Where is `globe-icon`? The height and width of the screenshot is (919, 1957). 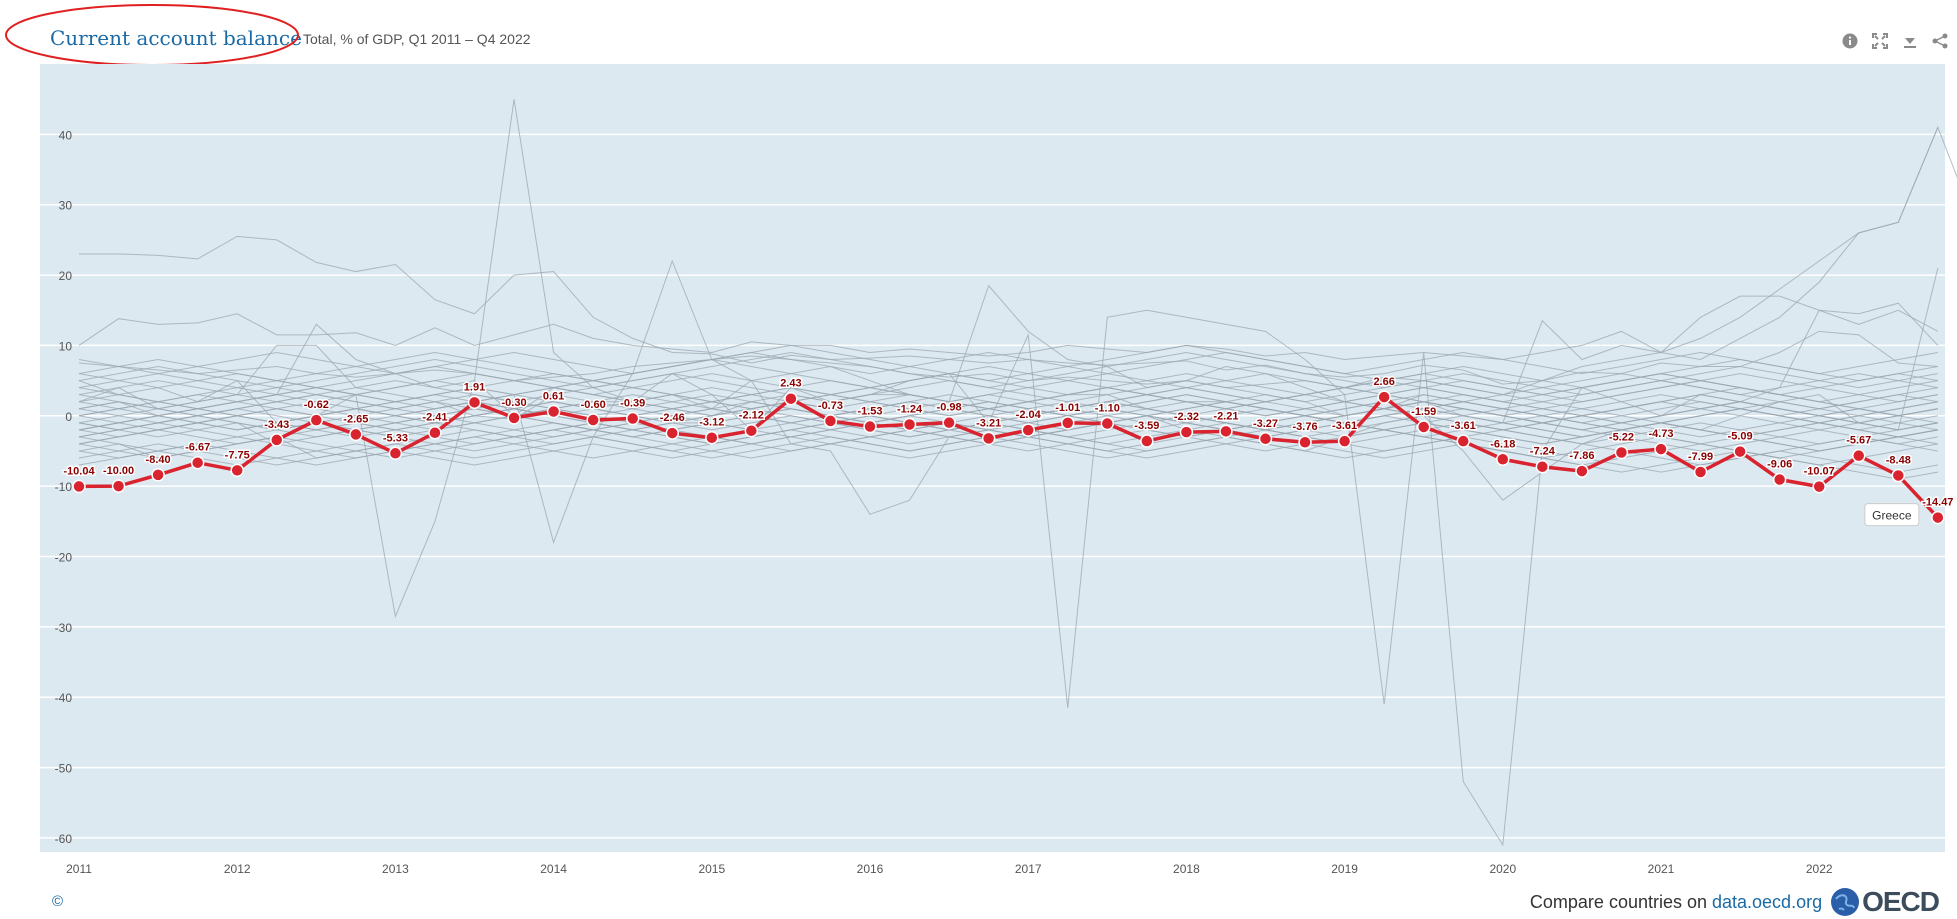 globe-icon is located at coordinates (1845, 902).